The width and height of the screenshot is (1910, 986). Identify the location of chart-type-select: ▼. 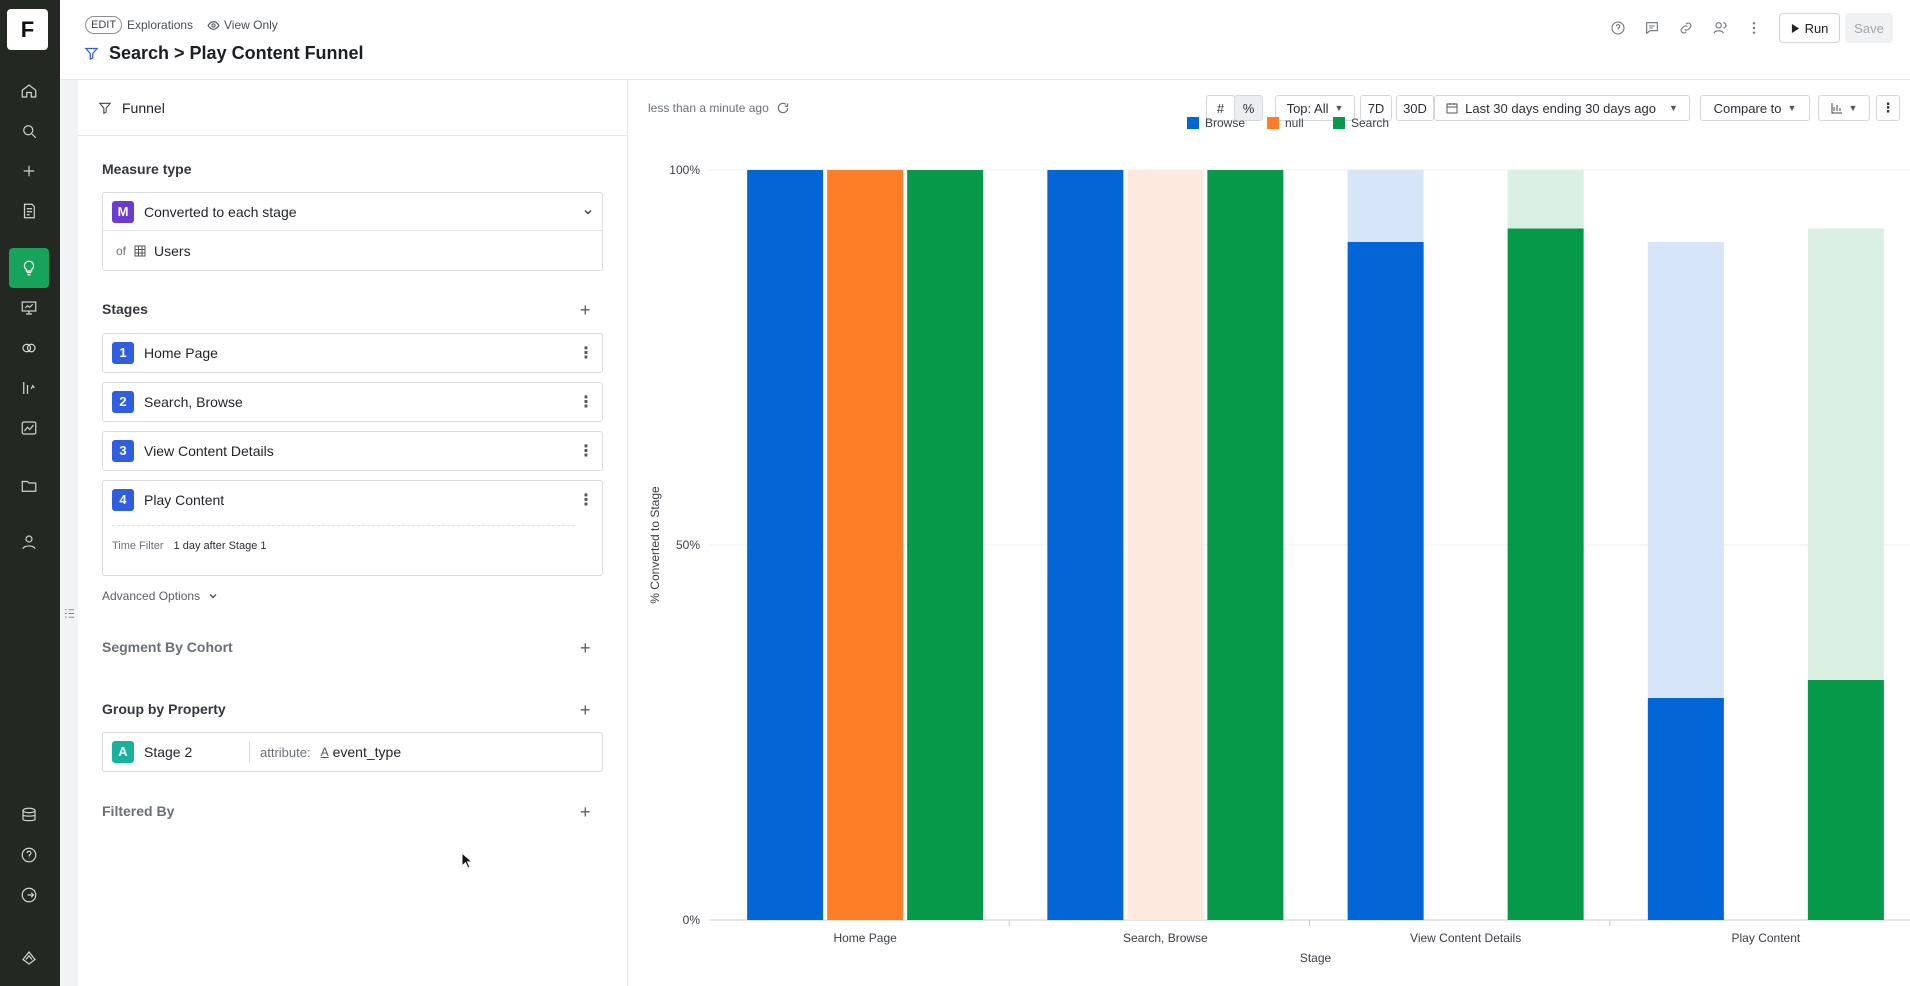
(1844, 108).